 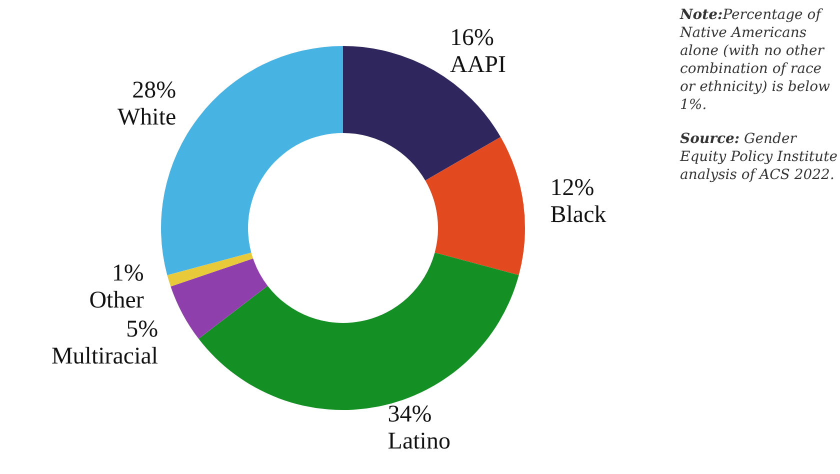 I want to click on data-label: 16%, so click(x=472, y=37).